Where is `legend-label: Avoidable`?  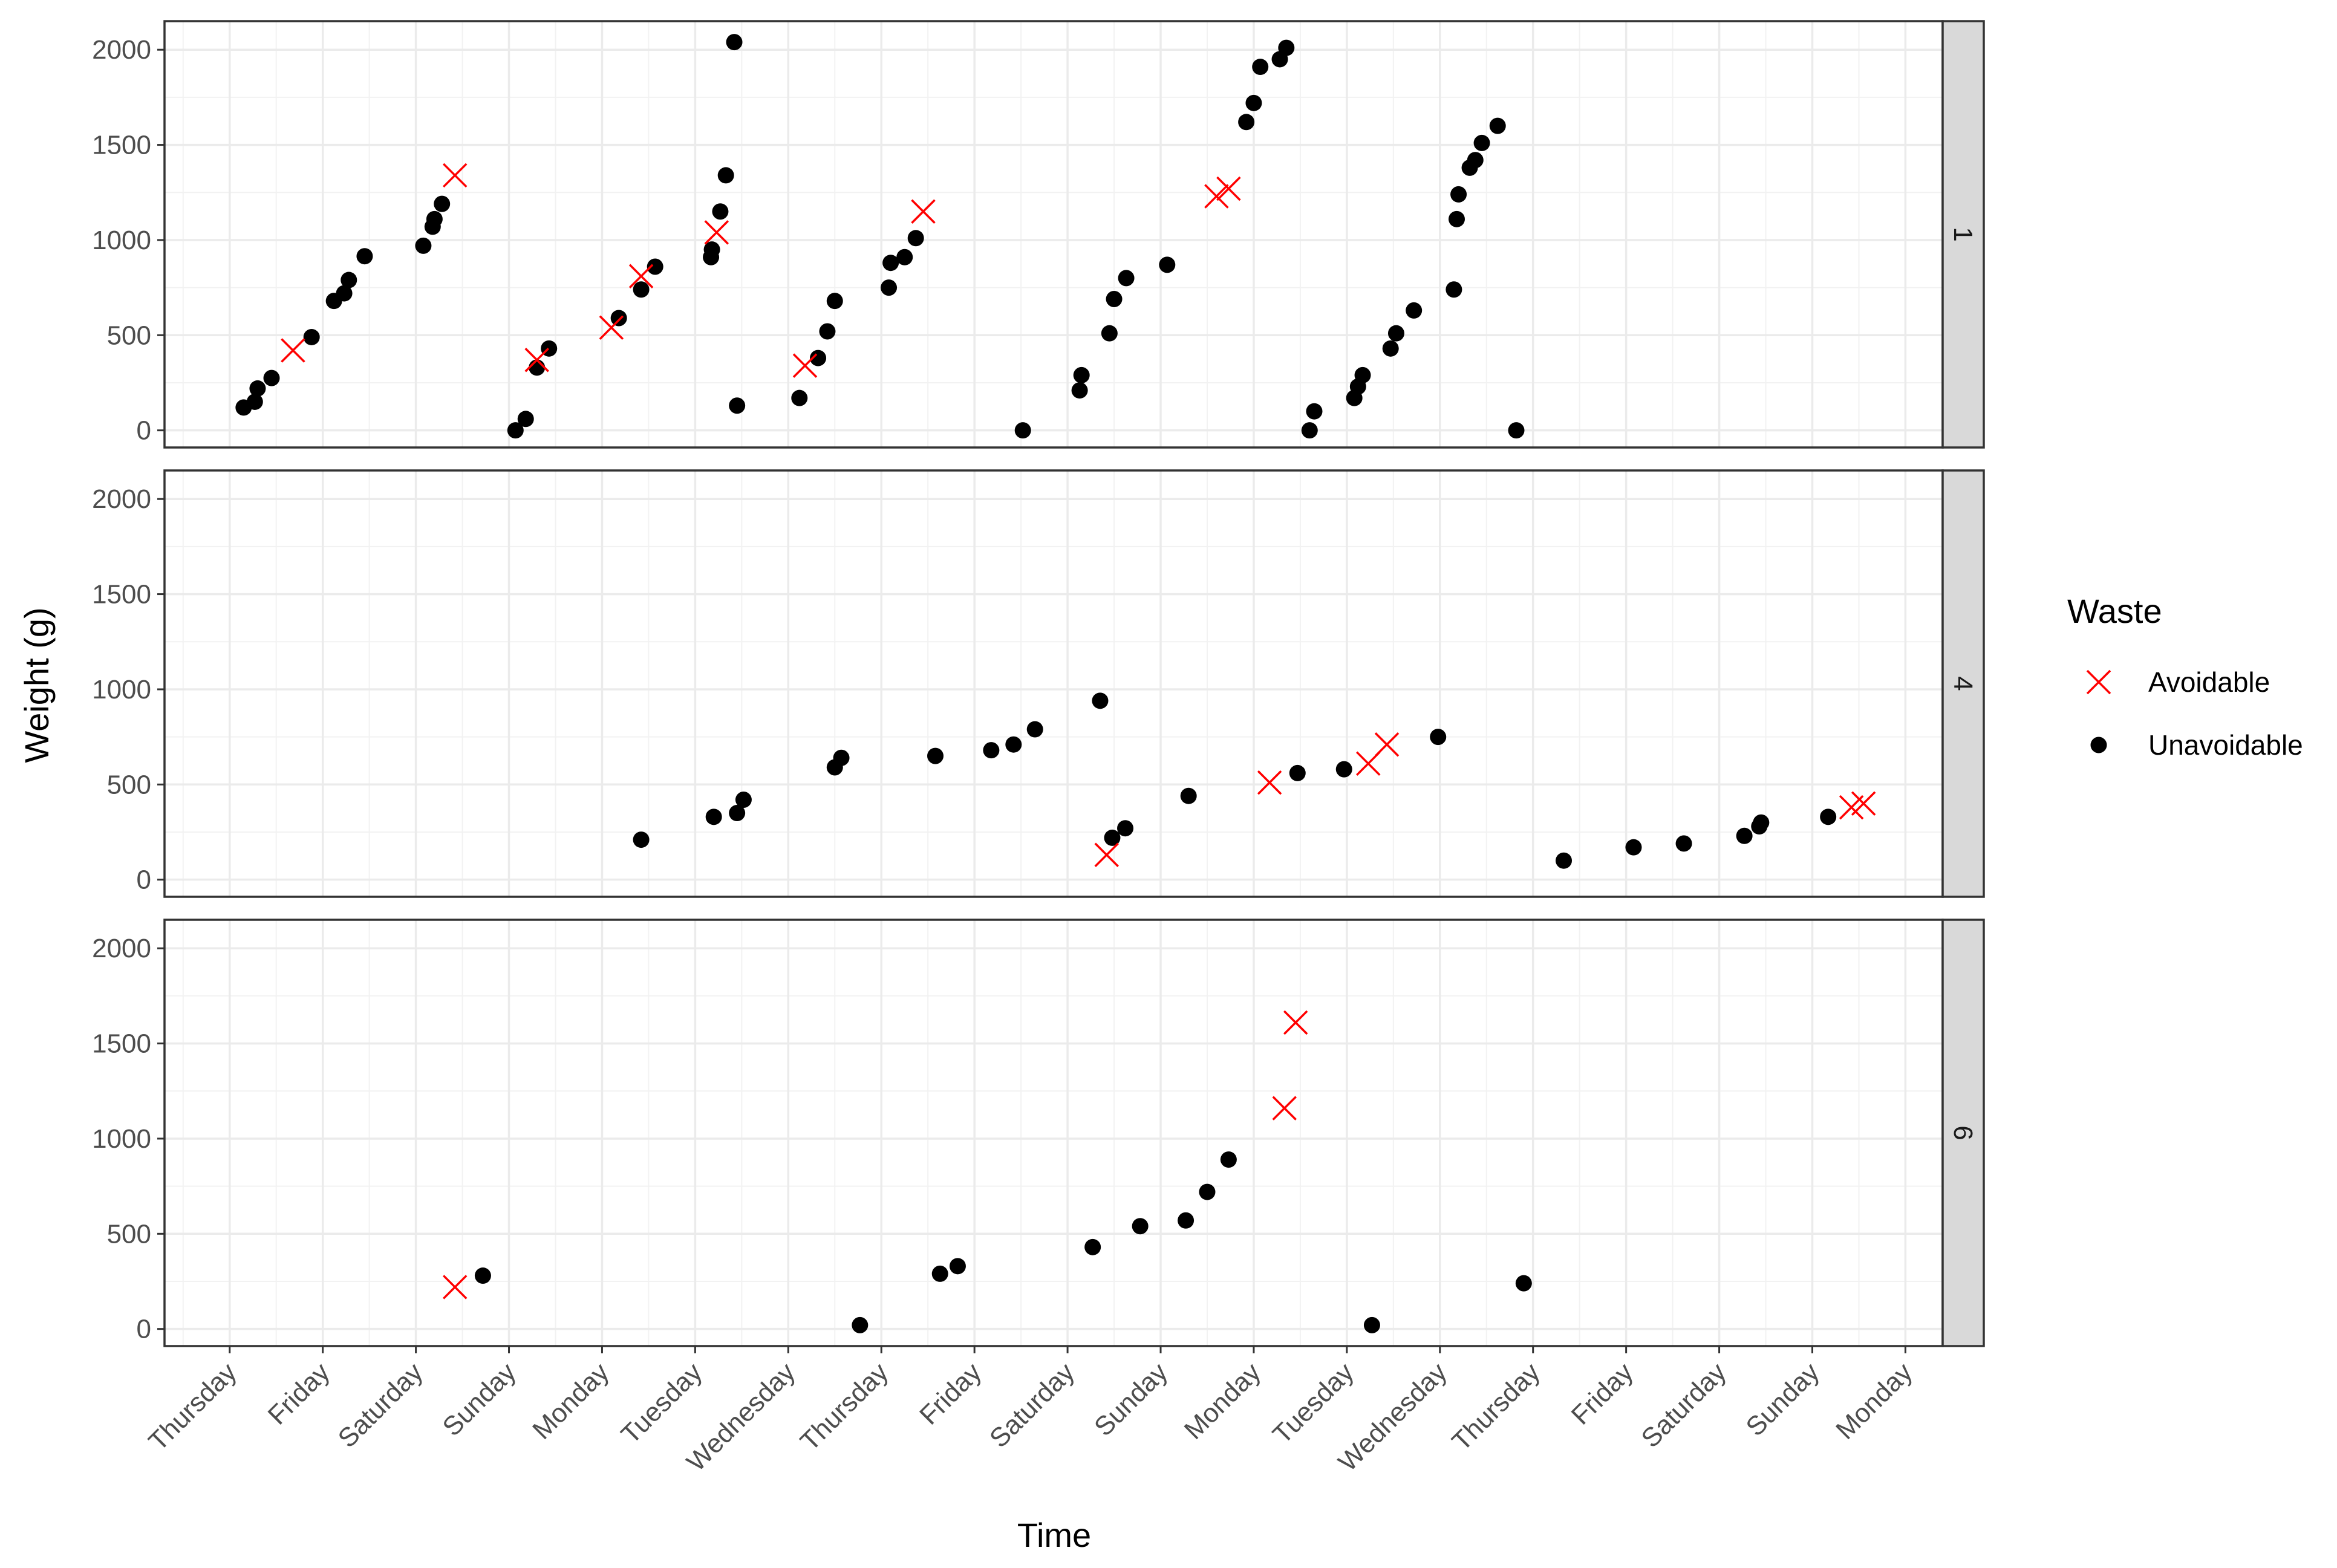 legend-label: Avoidable is located at coordinates (2209, 682).